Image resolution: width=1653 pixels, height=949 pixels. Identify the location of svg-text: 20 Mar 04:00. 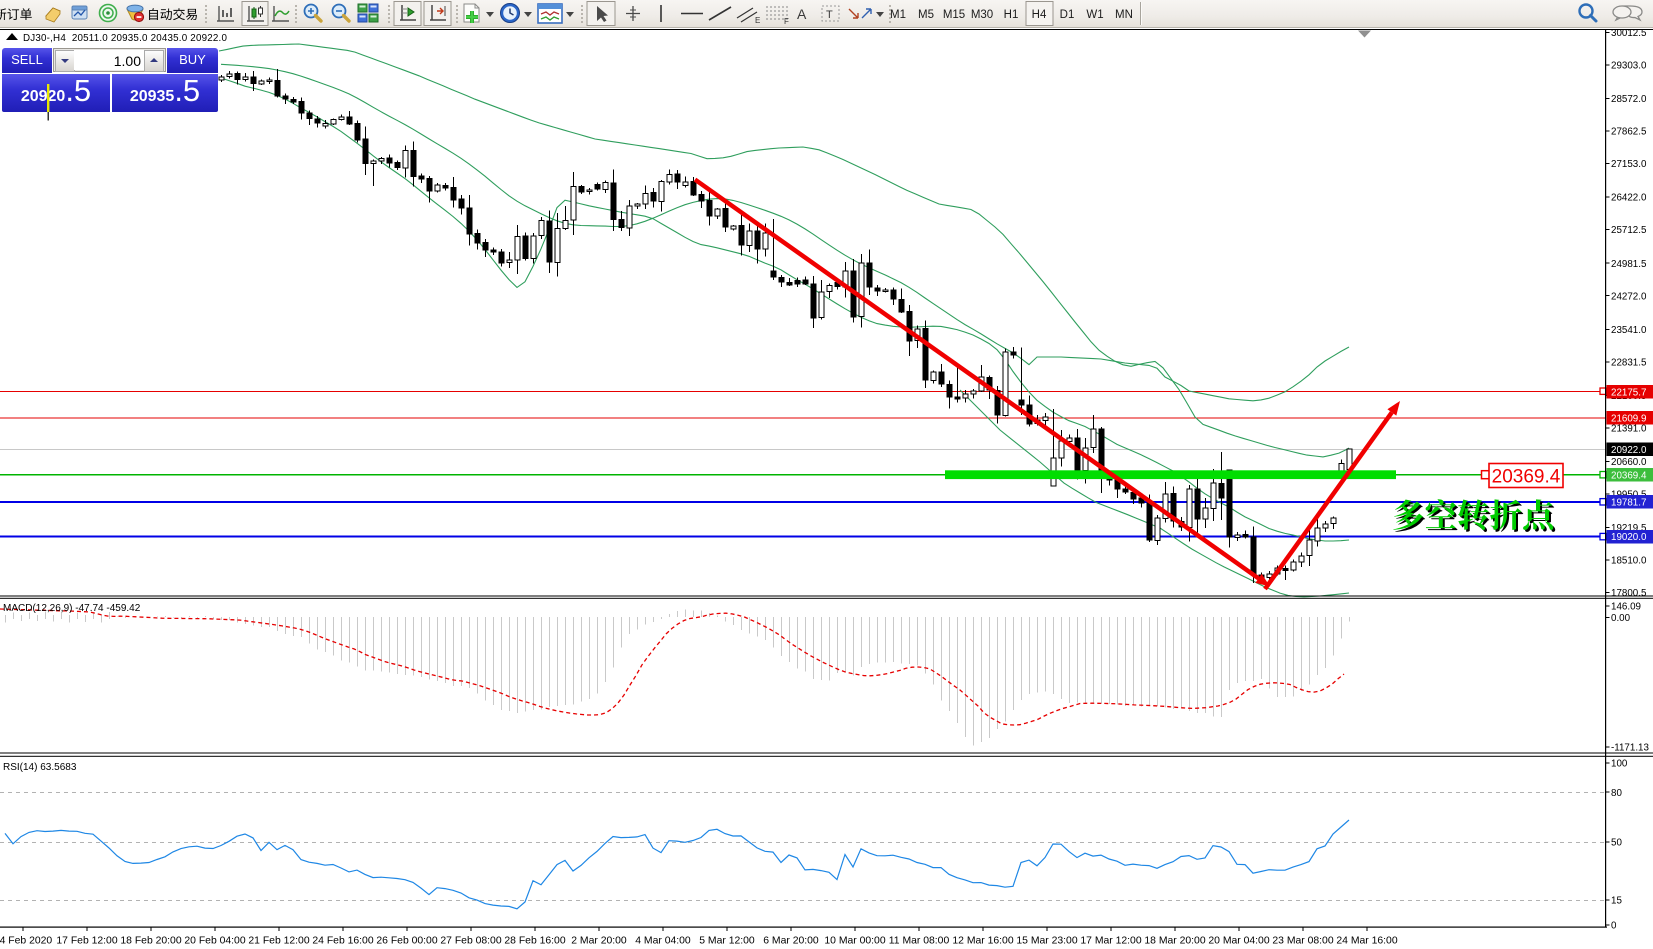
(1238, 941).